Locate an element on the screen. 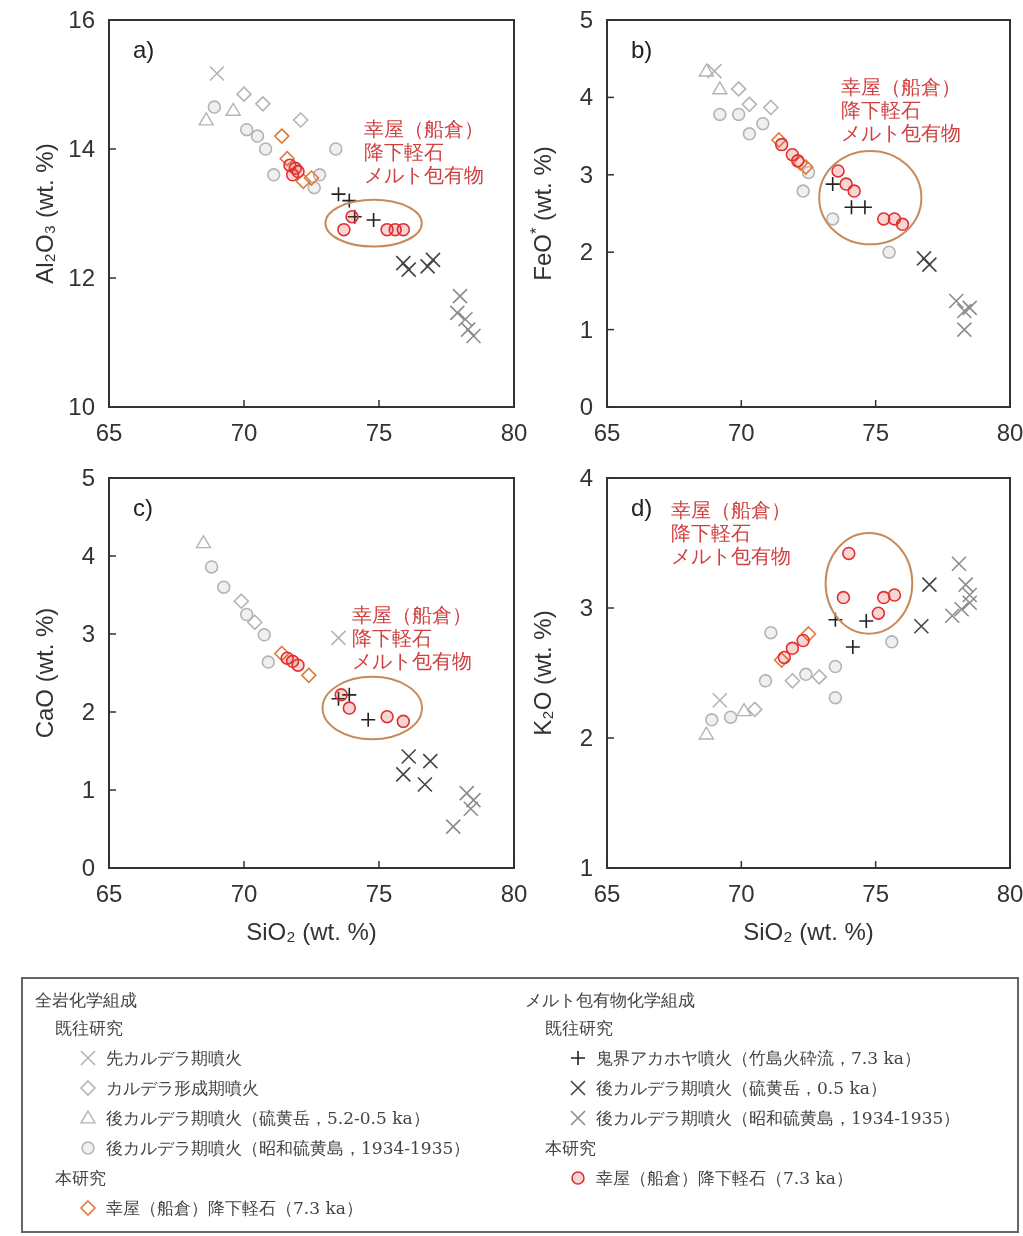  y-tick-label: 12 is located at coordinates (81, 277).